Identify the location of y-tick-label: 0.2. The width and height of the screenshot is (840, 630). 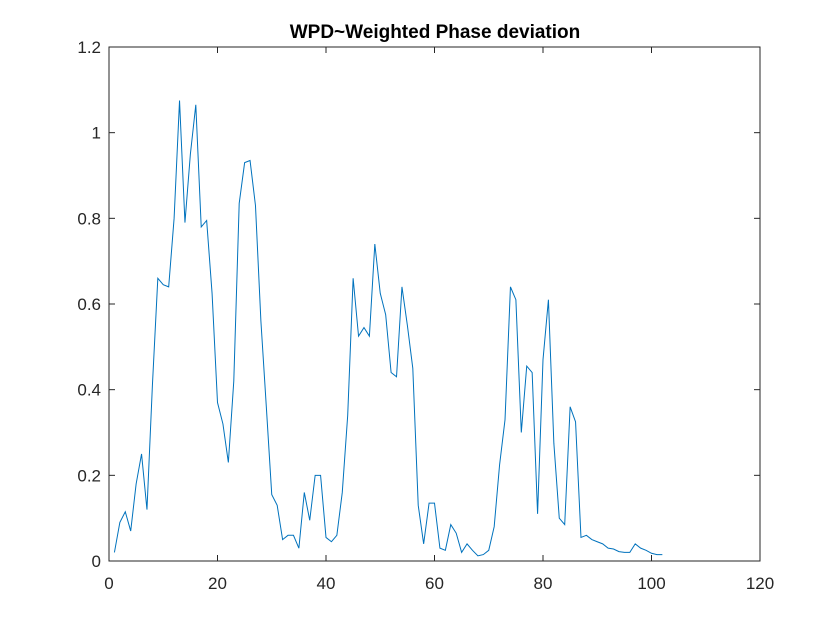
(89, 475).